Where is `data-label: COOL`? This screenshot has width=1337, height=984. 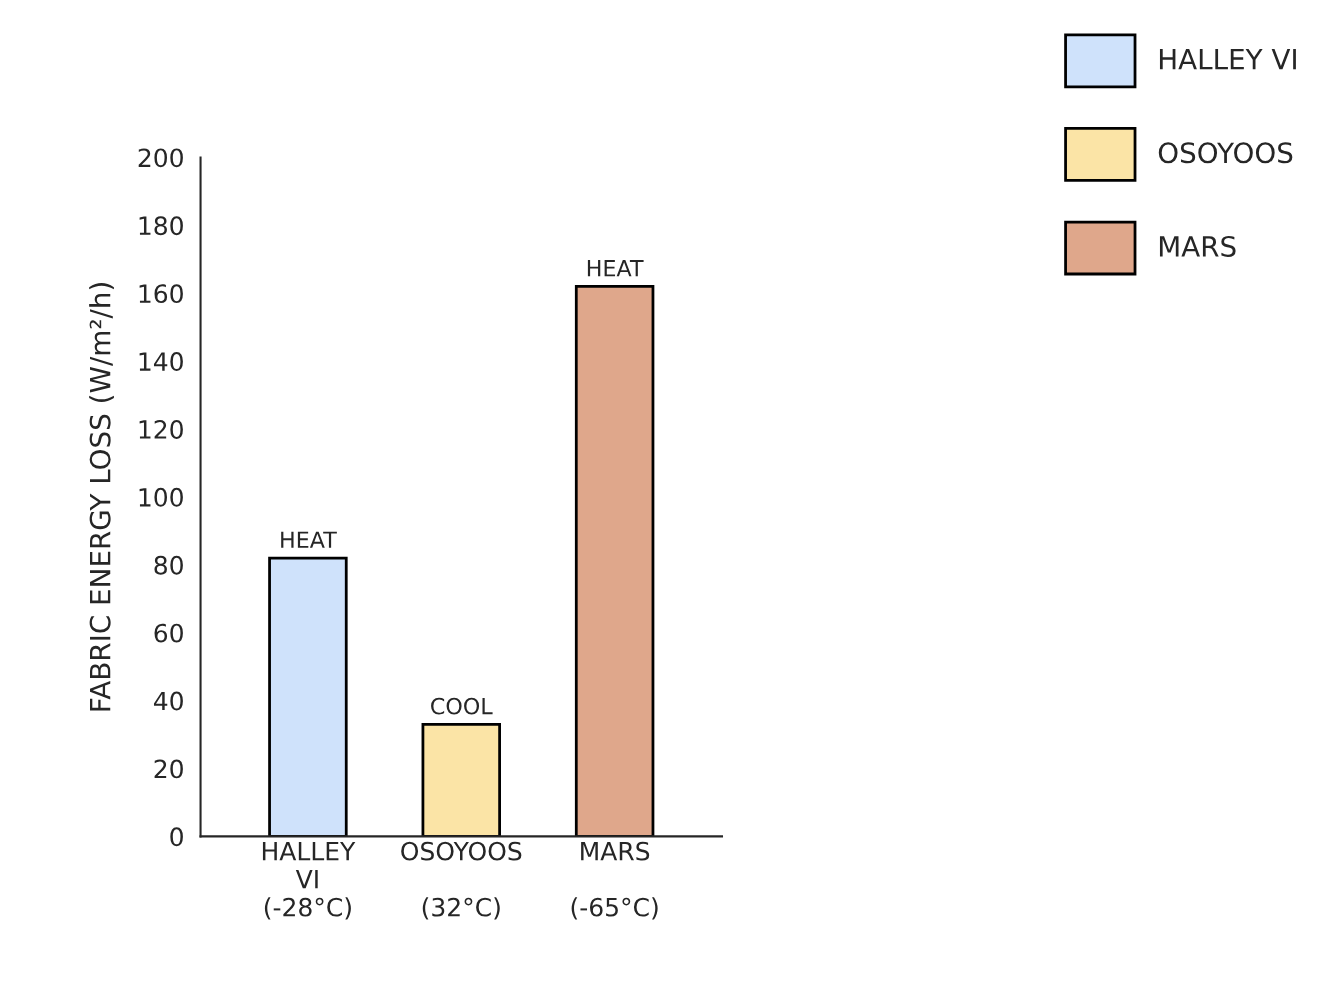
data-label: COOL is located at coordinates (462, 706).